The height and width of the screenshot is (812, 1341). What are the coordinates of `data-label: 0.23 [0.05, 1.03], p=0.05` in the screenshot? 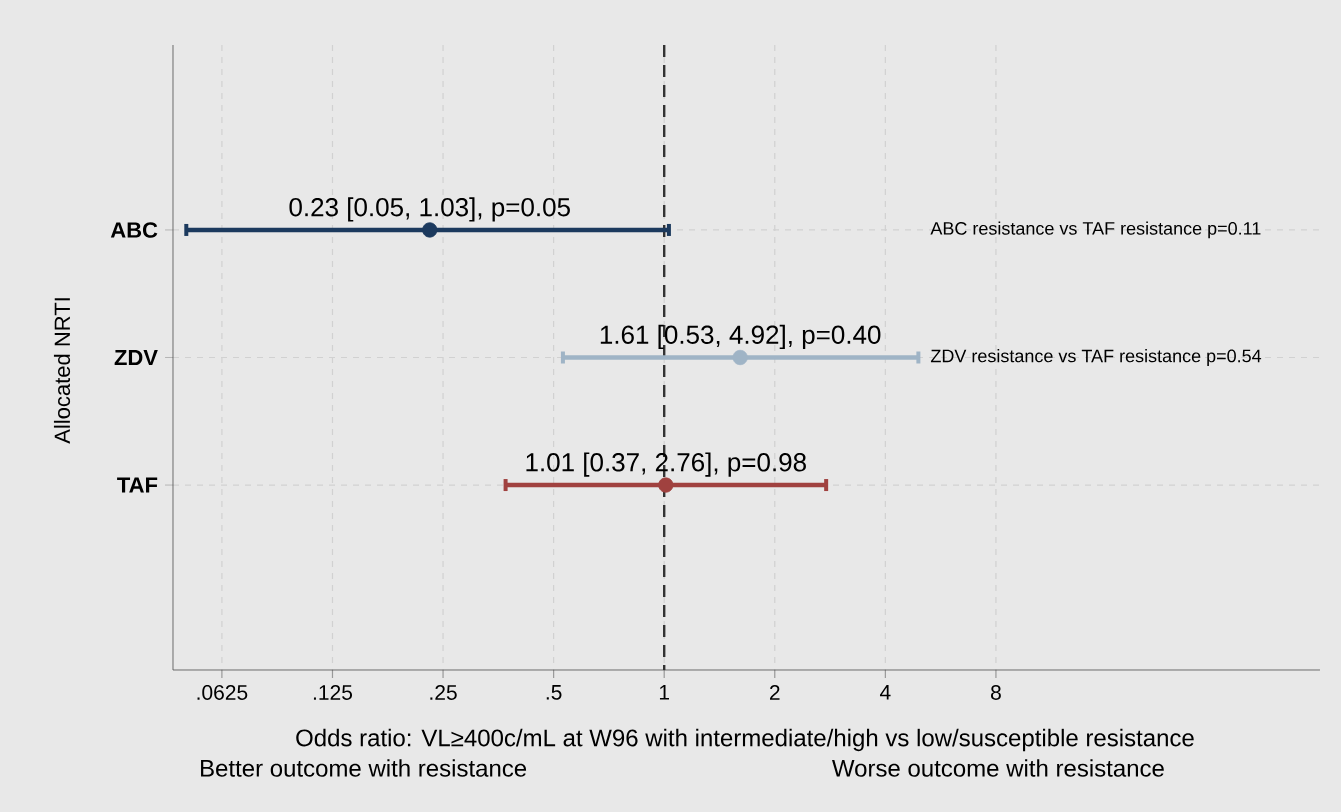 It's located at (429, 209).